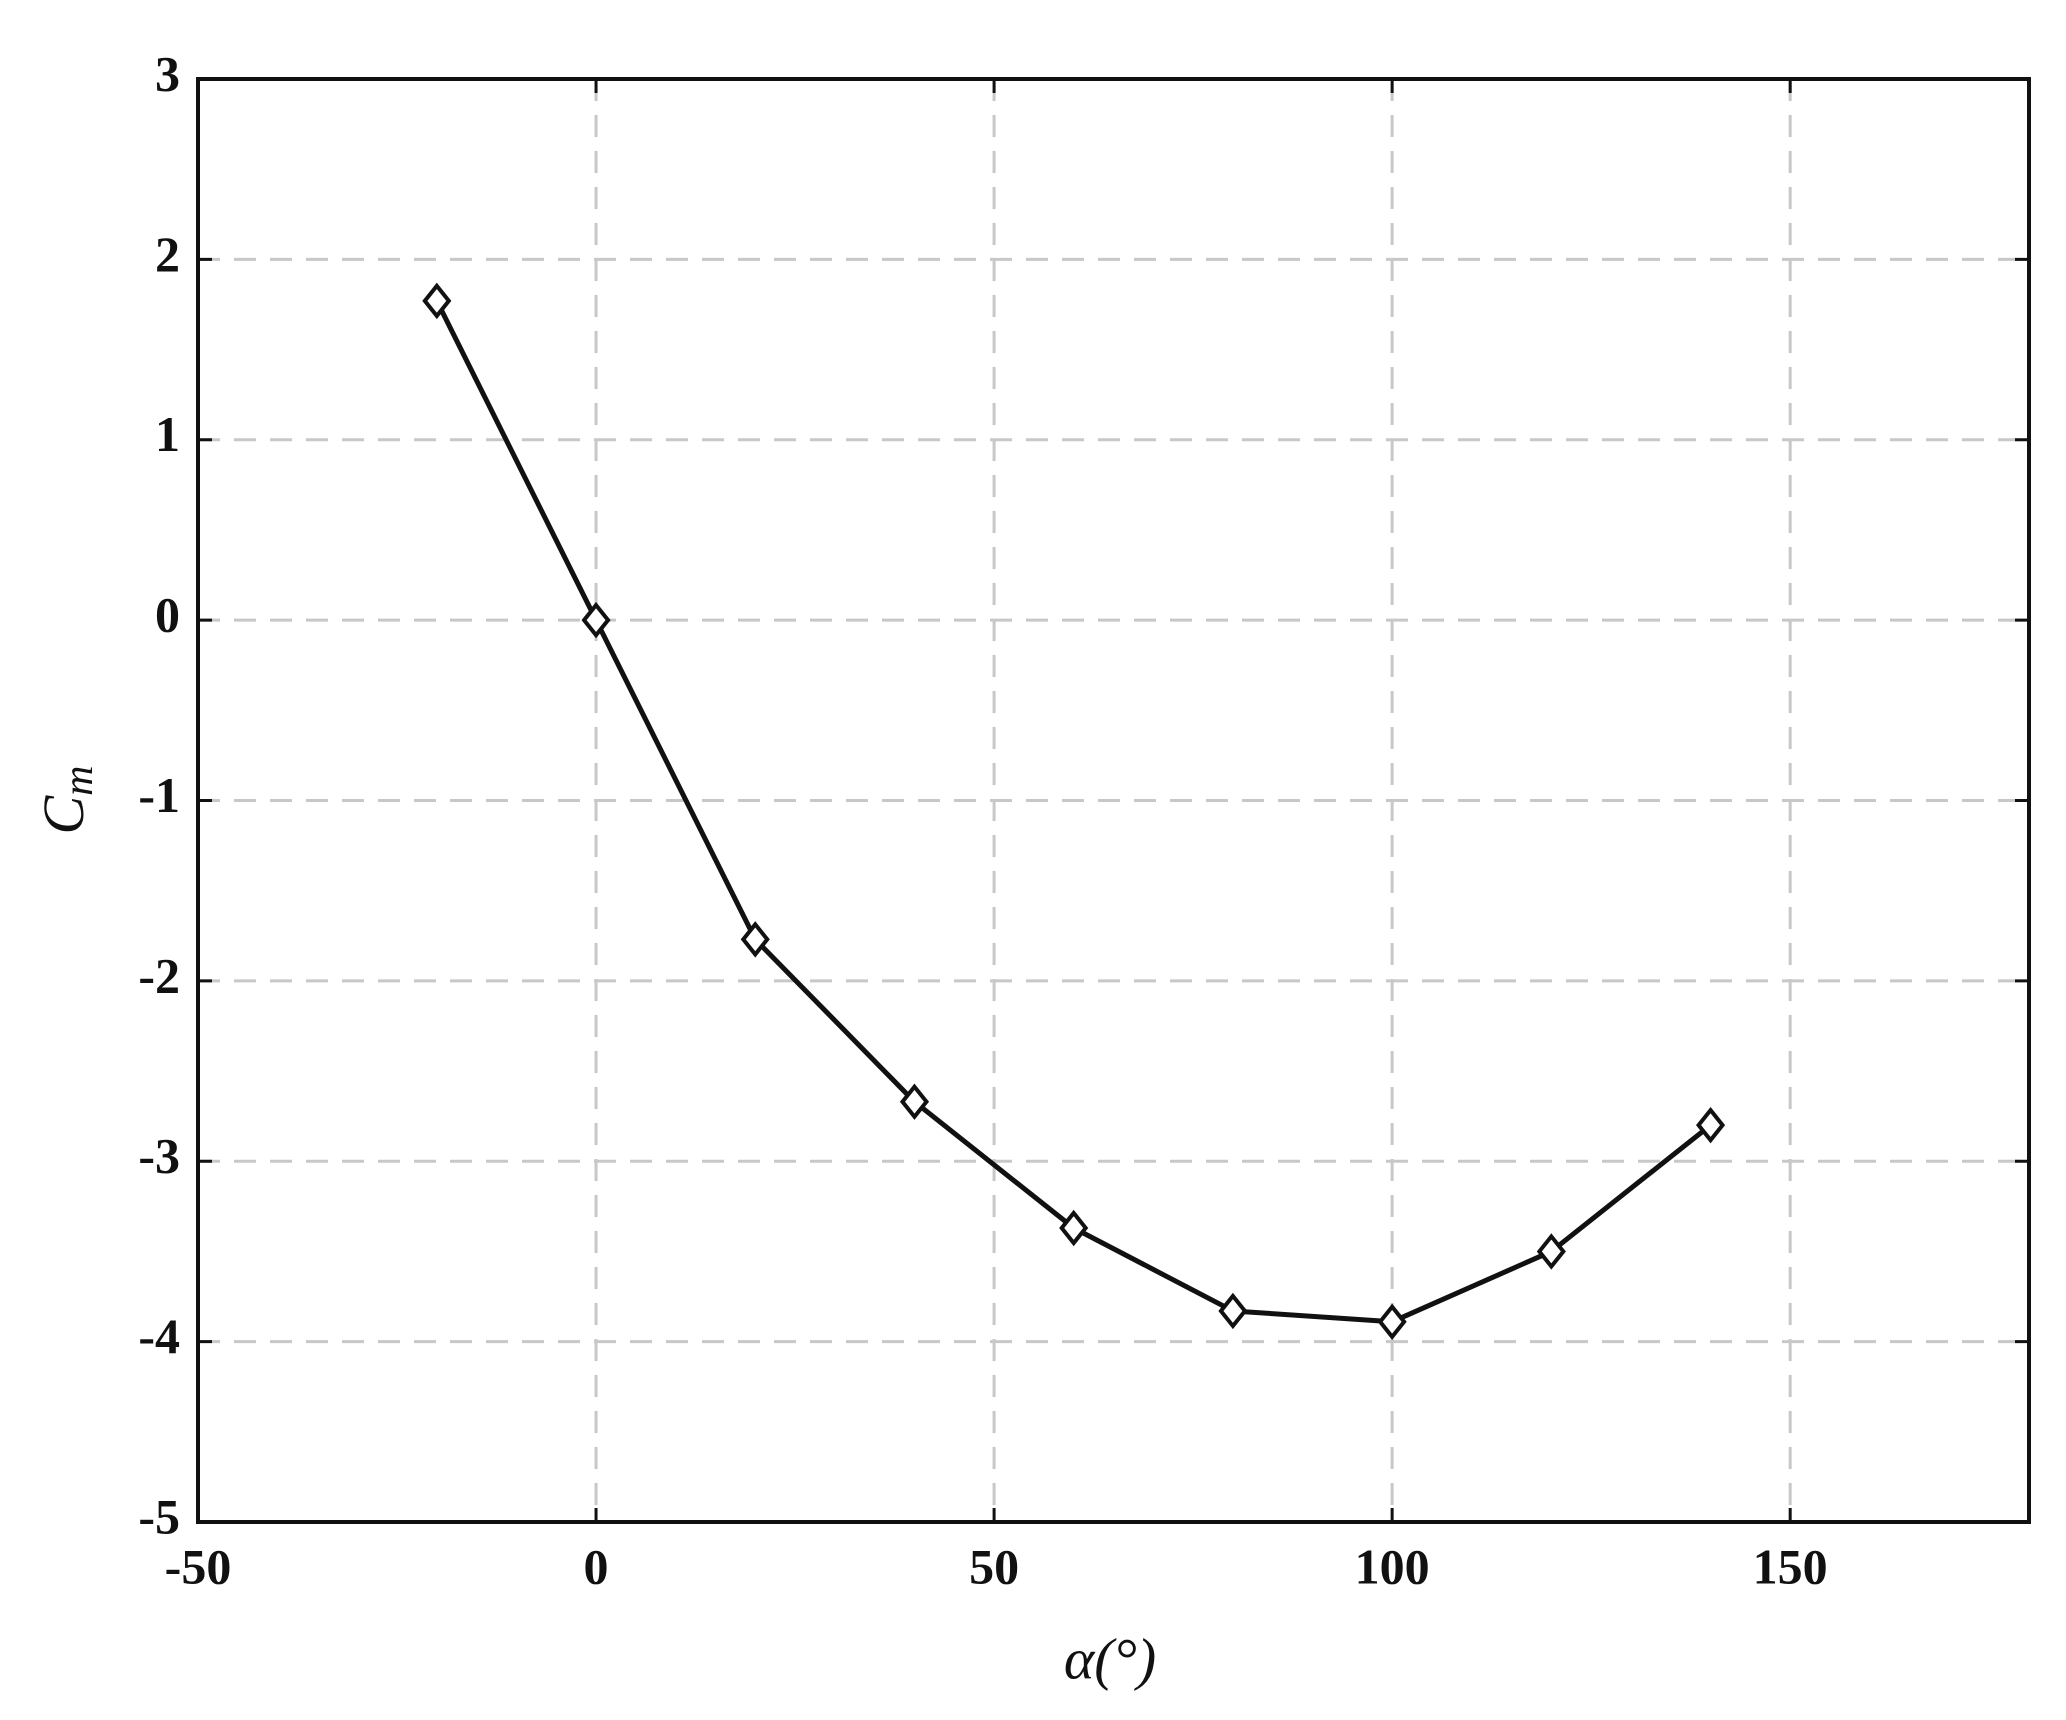 Image resolution: width=2066 pixels, height=1720 pixels. Describe the element at coordinates (159, 1516) in the screenshot. I see `y-tick-label: -5` at that location.